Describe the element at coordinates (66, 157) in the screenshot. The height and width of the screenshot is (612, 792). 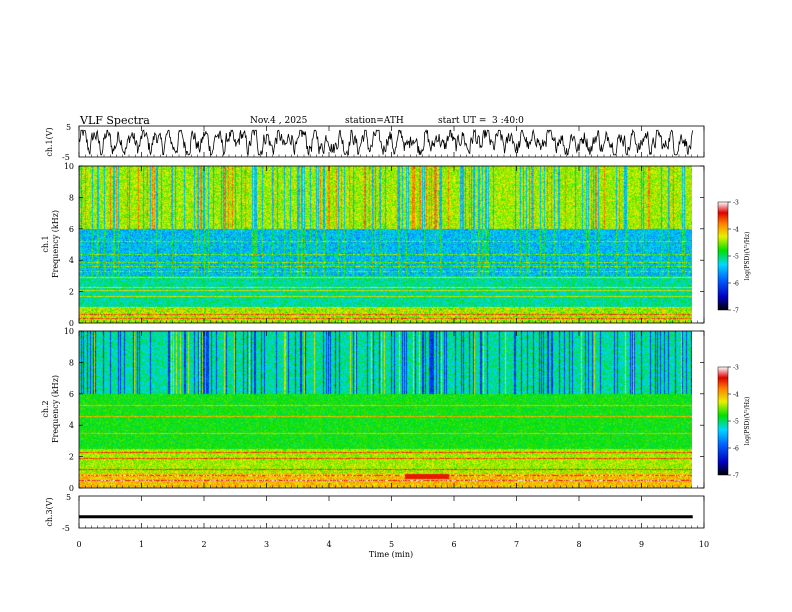
I see `ch1-ytick-minus5: -5` at that location.